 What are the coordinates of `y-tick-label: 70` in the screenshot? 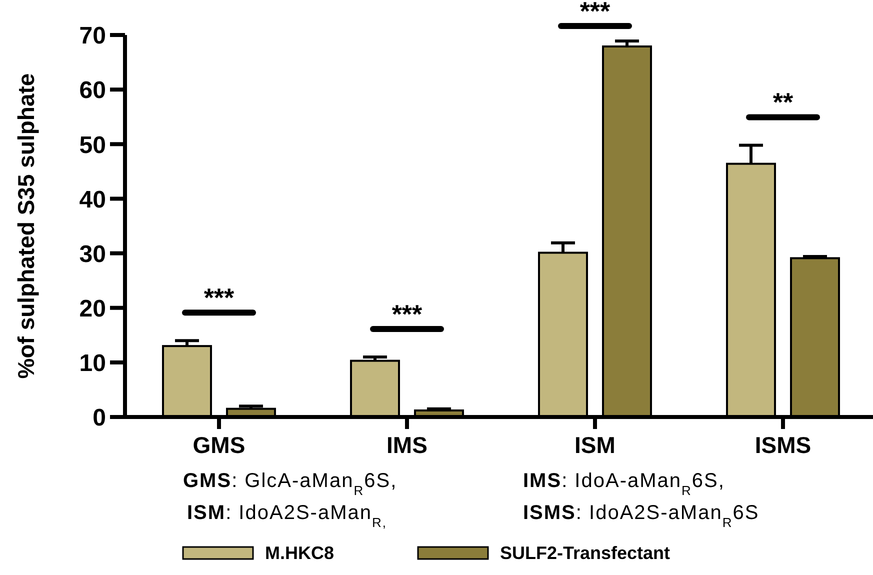 It's located at (92, 36).